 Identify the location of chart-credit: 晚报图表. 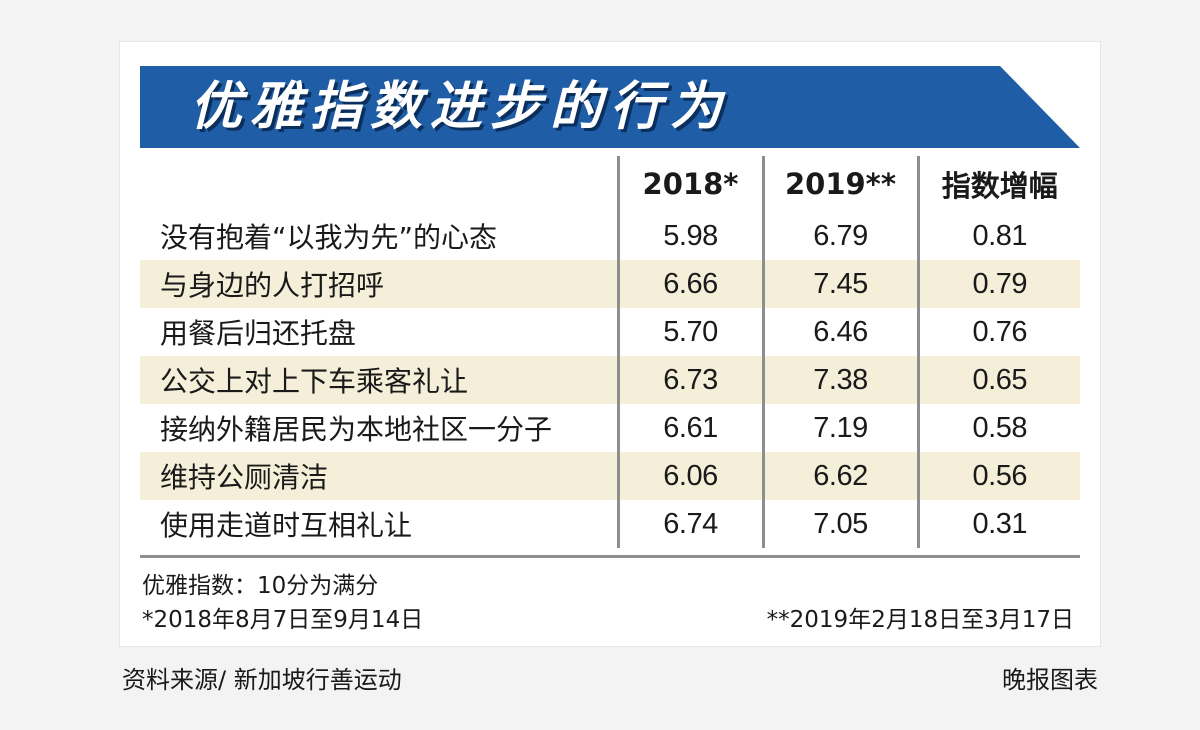
(1050, 680).